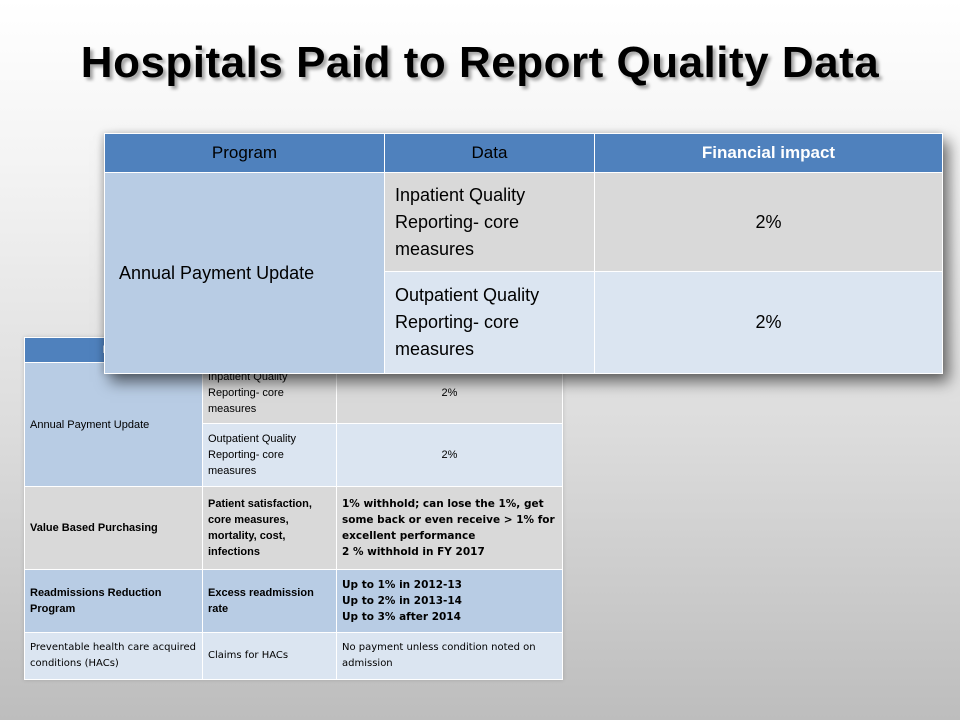 Image resolution: width=960 pixels, height=720 pixels. What do you see at coordinates (113, 424) in the screenshot?
I see `bg-program-cell: Annual Payment Update` at bounding box center [113, 424].